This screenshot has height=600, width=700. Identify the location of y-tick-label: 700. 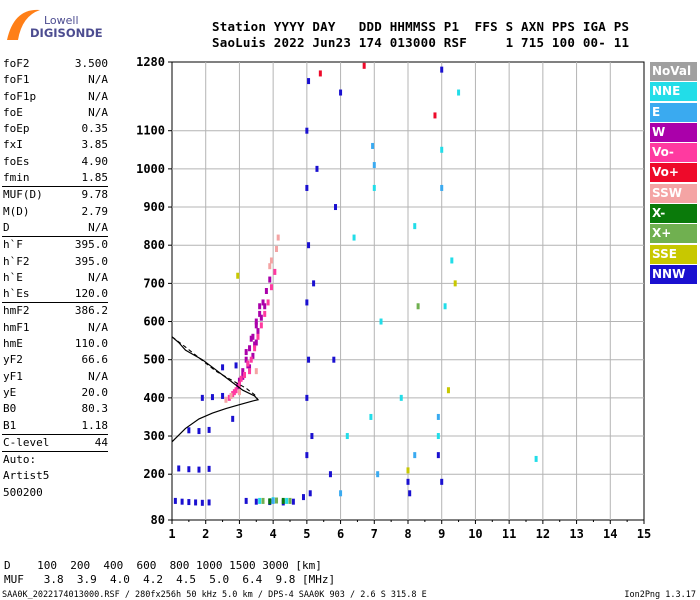
(154, 283).